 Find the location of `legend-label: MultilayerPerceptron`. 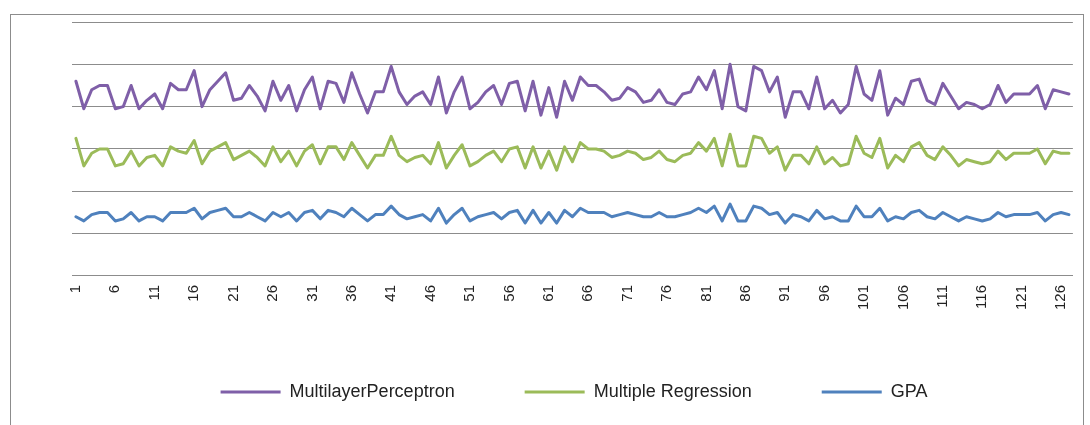

legend-label: MultilayerPerceptron is located at coordinates (372, 390).